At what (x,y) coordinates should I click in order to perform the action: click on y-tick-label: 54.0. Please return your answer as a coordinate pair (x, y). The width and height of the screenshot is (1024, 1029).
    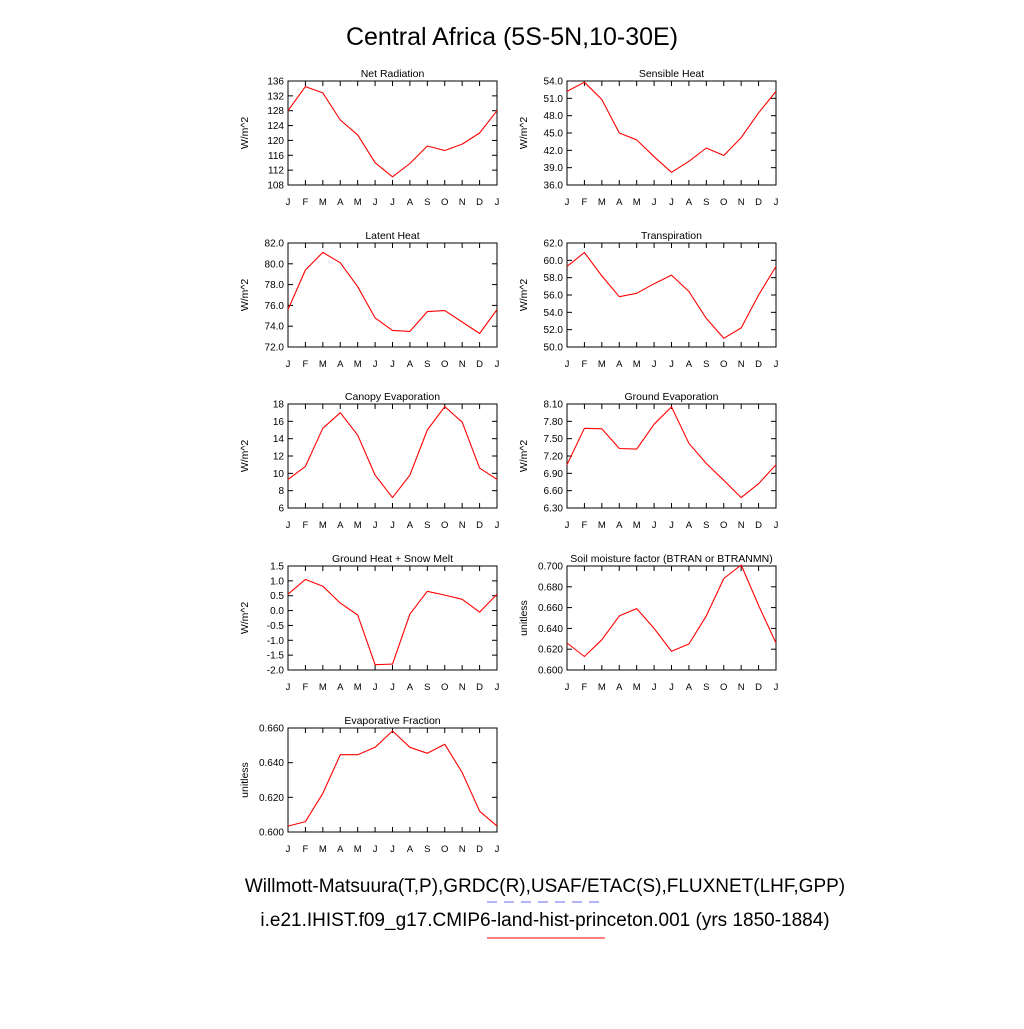
    Looking at the image, I should click on (554, 313).